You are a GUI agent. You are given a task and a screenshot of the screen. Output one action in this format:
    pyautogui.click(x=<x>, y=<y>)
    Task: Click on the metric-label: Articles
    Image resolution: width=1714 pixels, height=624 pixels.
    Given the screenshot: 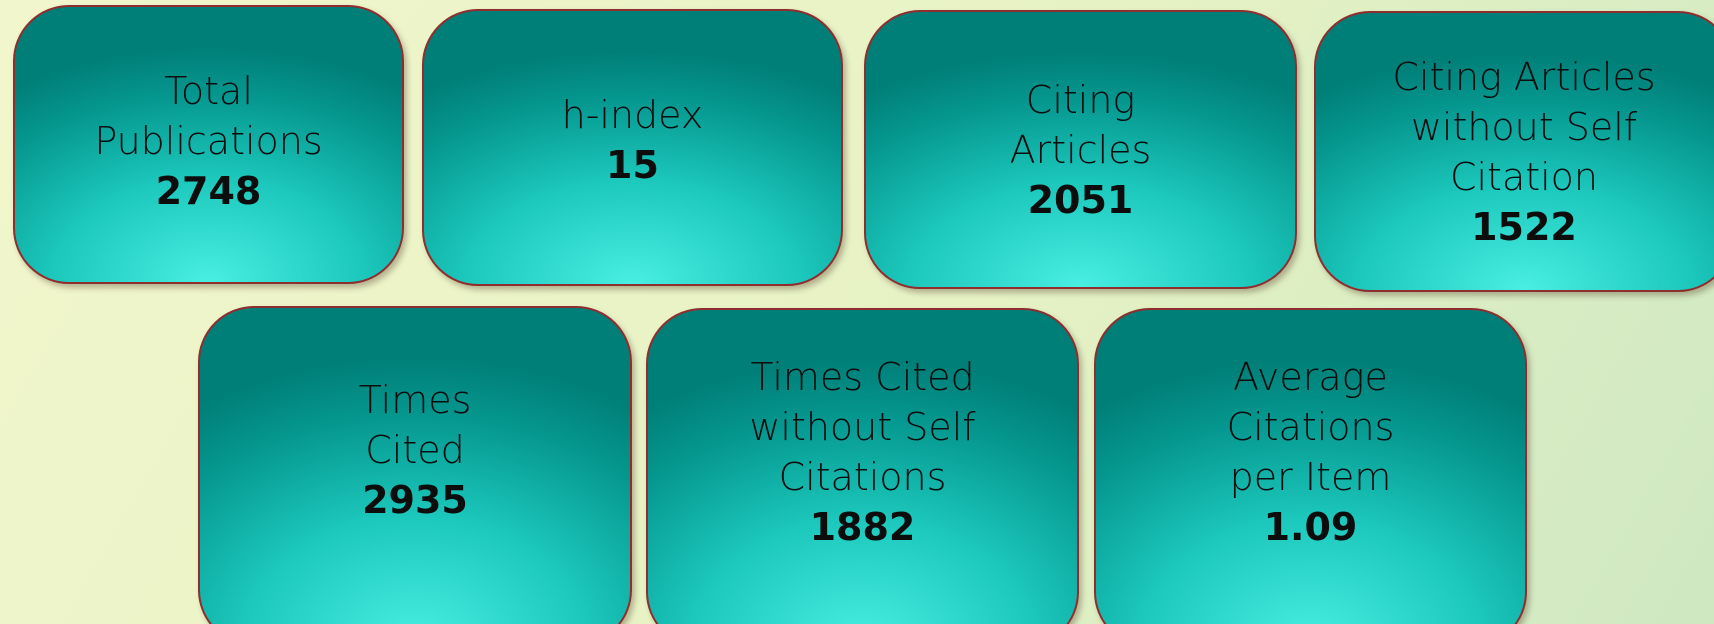 What is the action you would take?
    pyautogui.click(x=1080, y=149)
    